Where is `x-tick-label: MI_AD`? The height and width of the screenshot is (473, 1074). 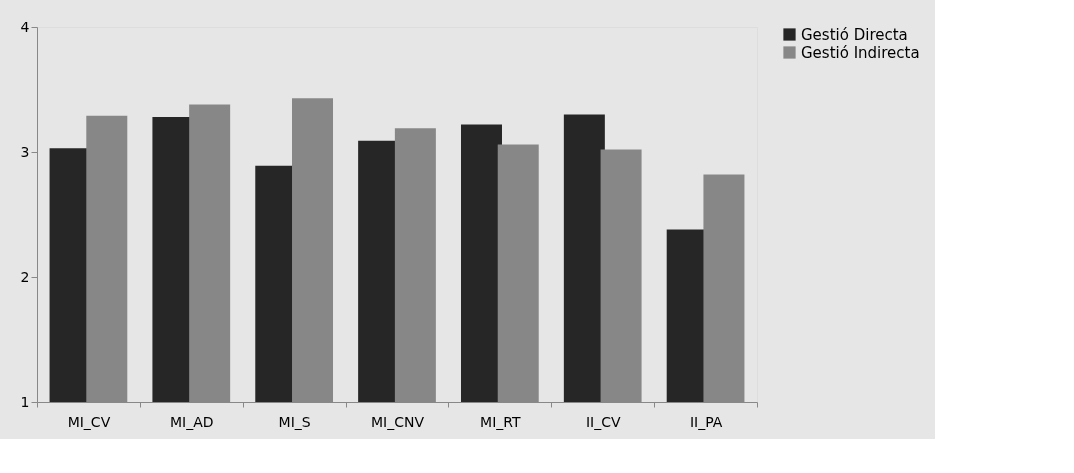 x-tick-label: MI_AD is located at coordinates (192, 421).